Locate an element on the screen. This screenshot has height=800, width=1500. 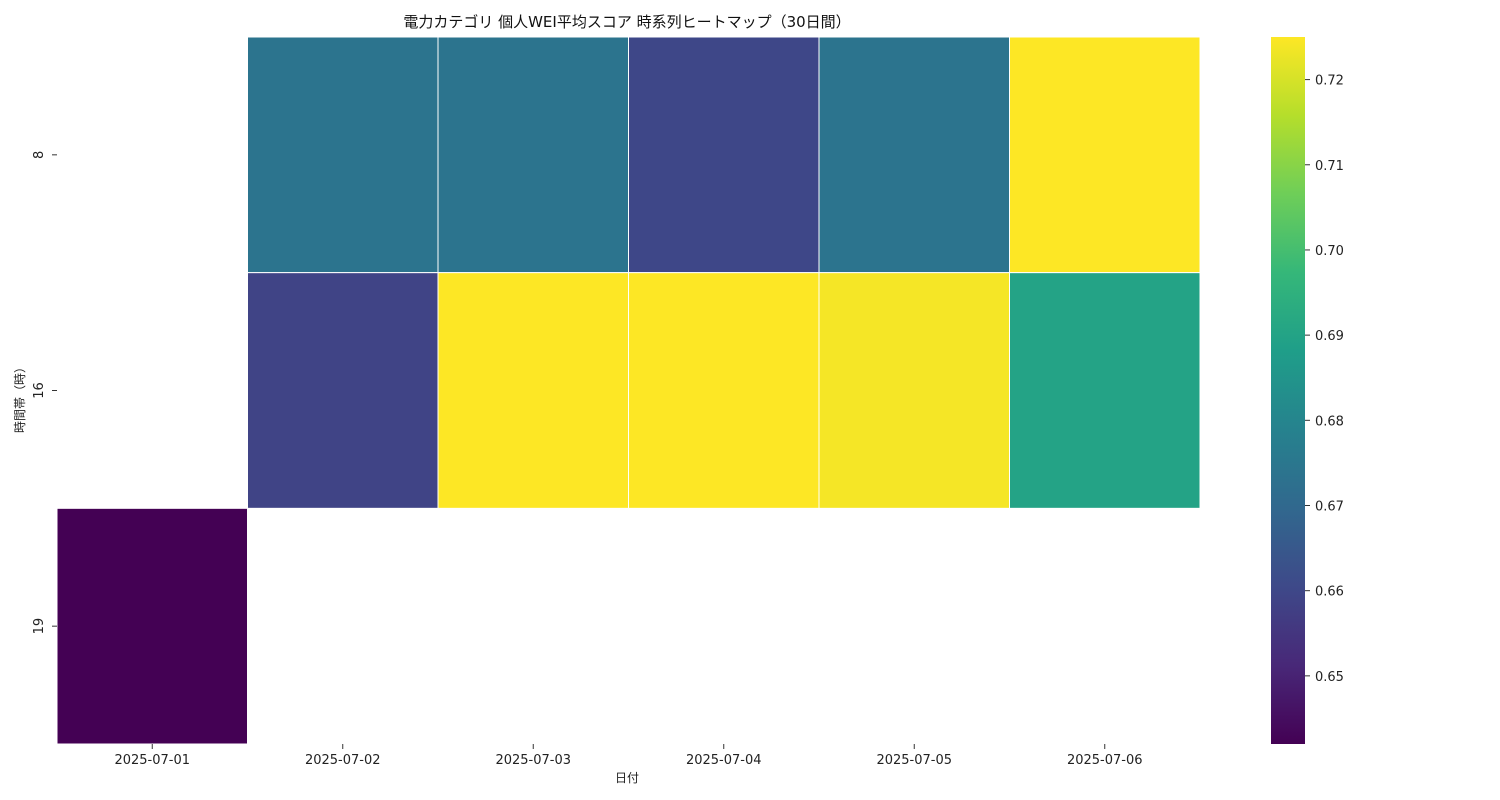
colorbar-tick-label: 0.66 is located at coordinates (1329, 592).